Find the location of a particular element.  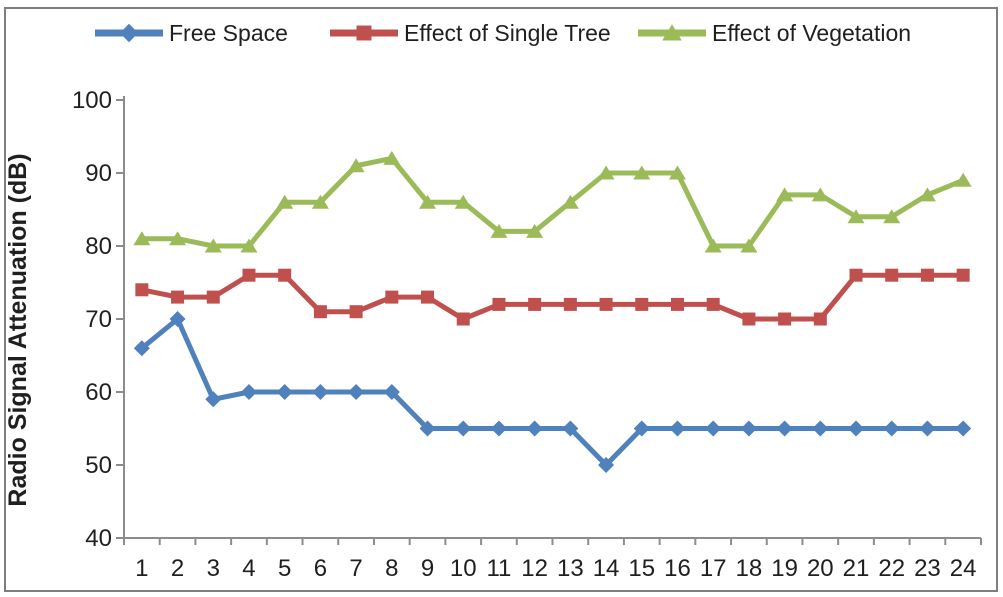

x-axis-tick-label: 20 is located at coordinates (820, 568).